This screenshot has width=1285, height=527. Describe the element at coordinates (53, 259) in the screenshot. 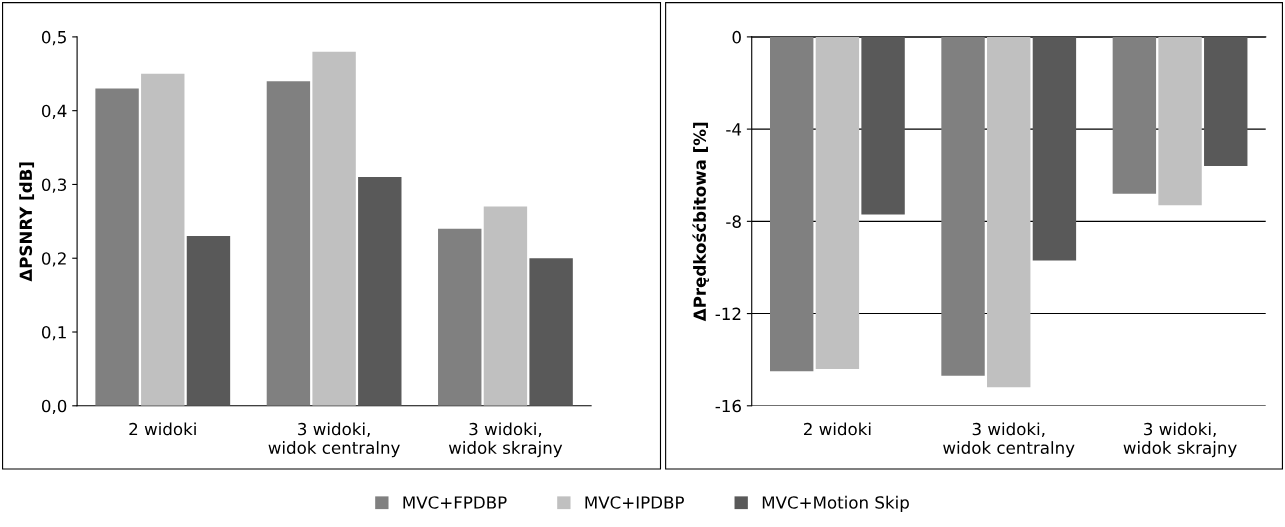

I see `y-tick-label: 0,2` at that location.